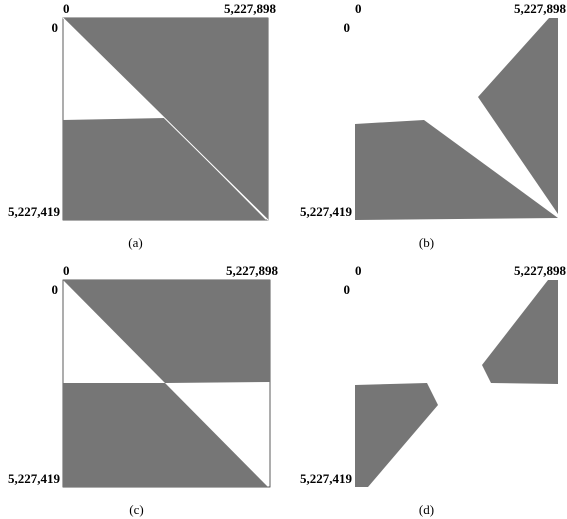 The image size is (567, 519). What do you see at coordinates (135, 242) in the screenshot?
I see `caption: (a)` at bounding box center [135, 242].